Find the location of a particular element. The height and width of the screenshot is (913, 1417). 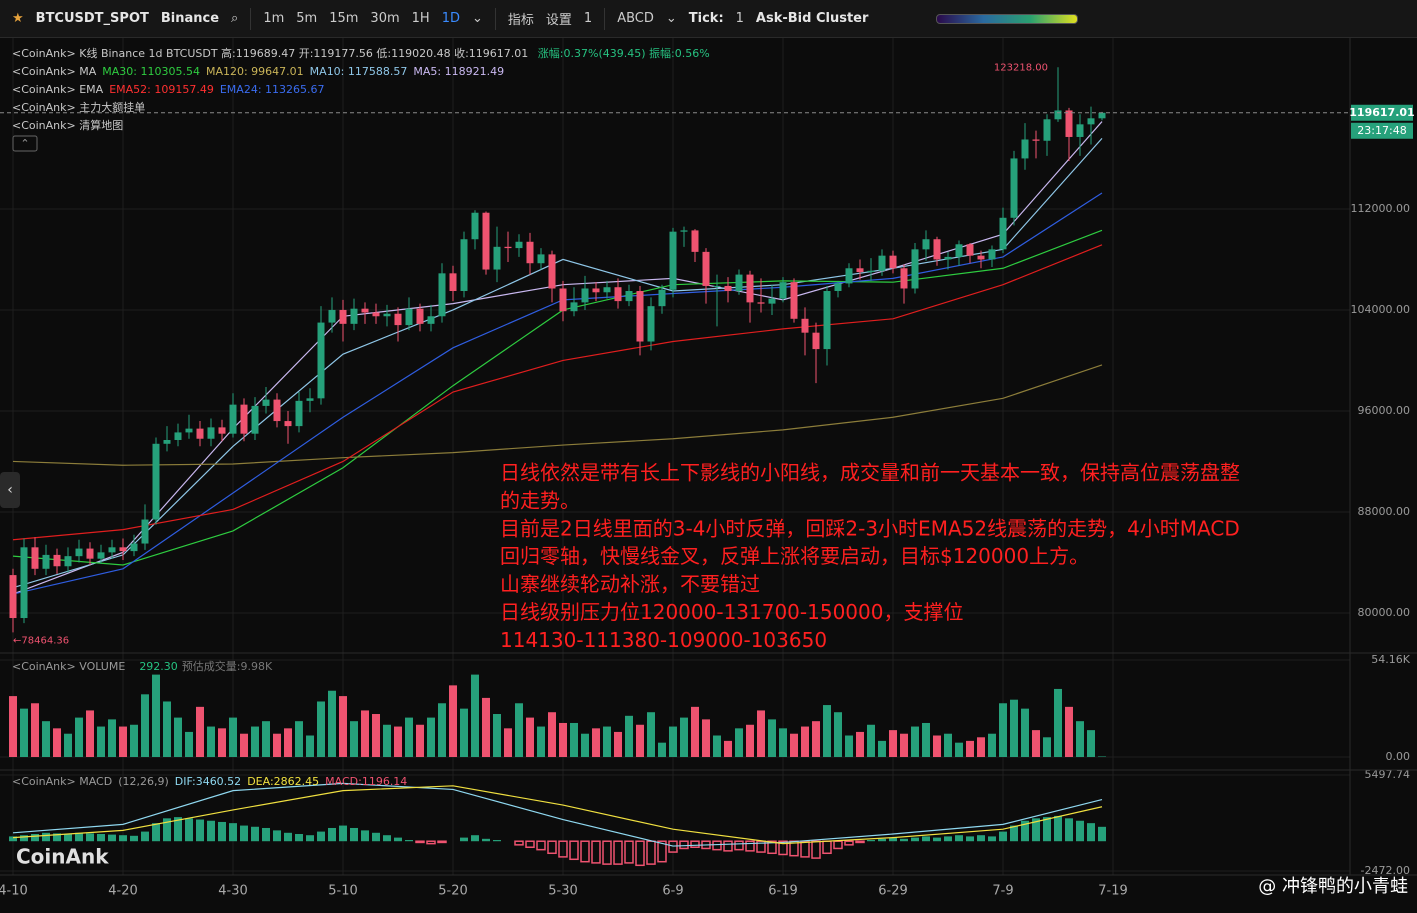

cluster: Ask-Bid Cluster is located at coordinates (812, 18).